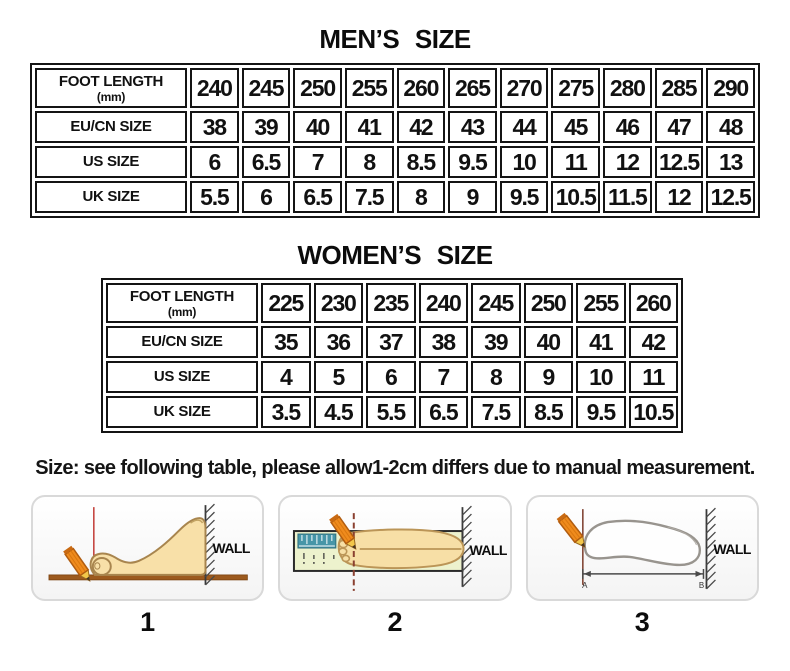 This screenshot has width=790, height=671. Describe the element at coordinates (489, 550) in the screenshot. I see `wall-label-2: WALL` at that location.